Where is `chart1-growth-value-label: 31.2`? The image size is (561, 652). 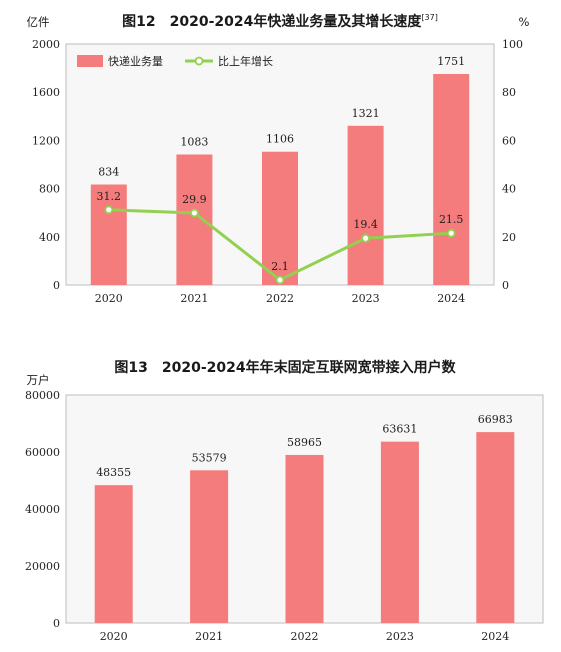 chart1-growth-value-label: 31.2 is located at coordinates (109, 196).